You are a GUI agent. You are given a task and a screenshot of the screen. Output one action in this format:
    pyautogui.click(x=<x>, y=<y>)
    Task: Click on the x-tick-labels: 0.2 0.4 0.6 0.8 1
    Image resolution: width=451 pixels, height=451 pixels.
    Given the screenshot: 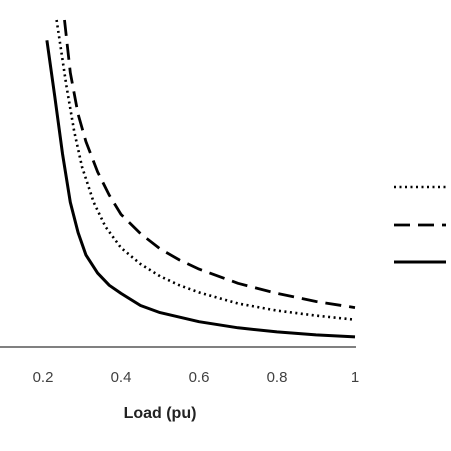 What is the action you would take?
    pyautogui.click(x=196, y=377)
    